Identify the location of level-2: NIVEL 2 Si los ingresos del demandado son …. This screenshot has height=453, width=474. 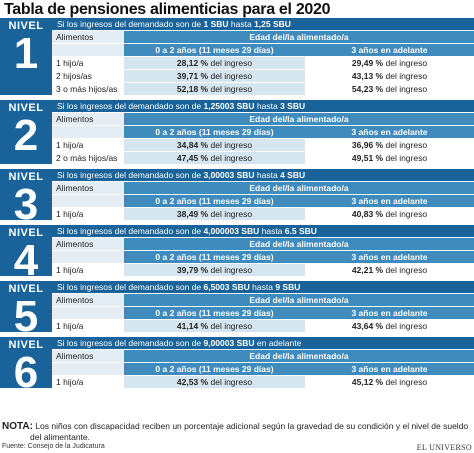
(237, 132).